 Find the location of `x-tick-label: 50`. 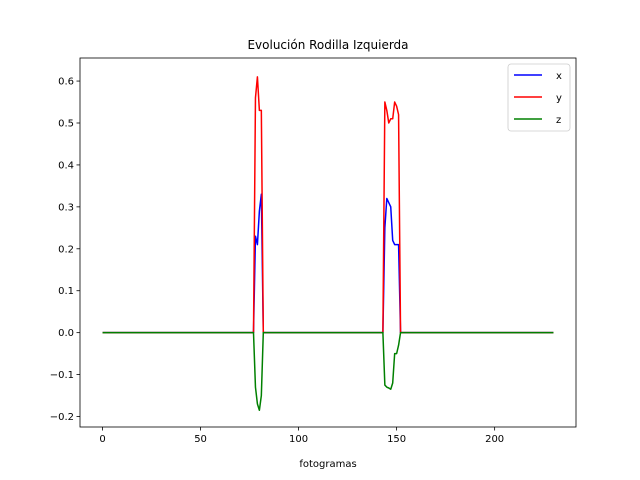

x-tick-label: 50 is located at coordinates (200, 439).